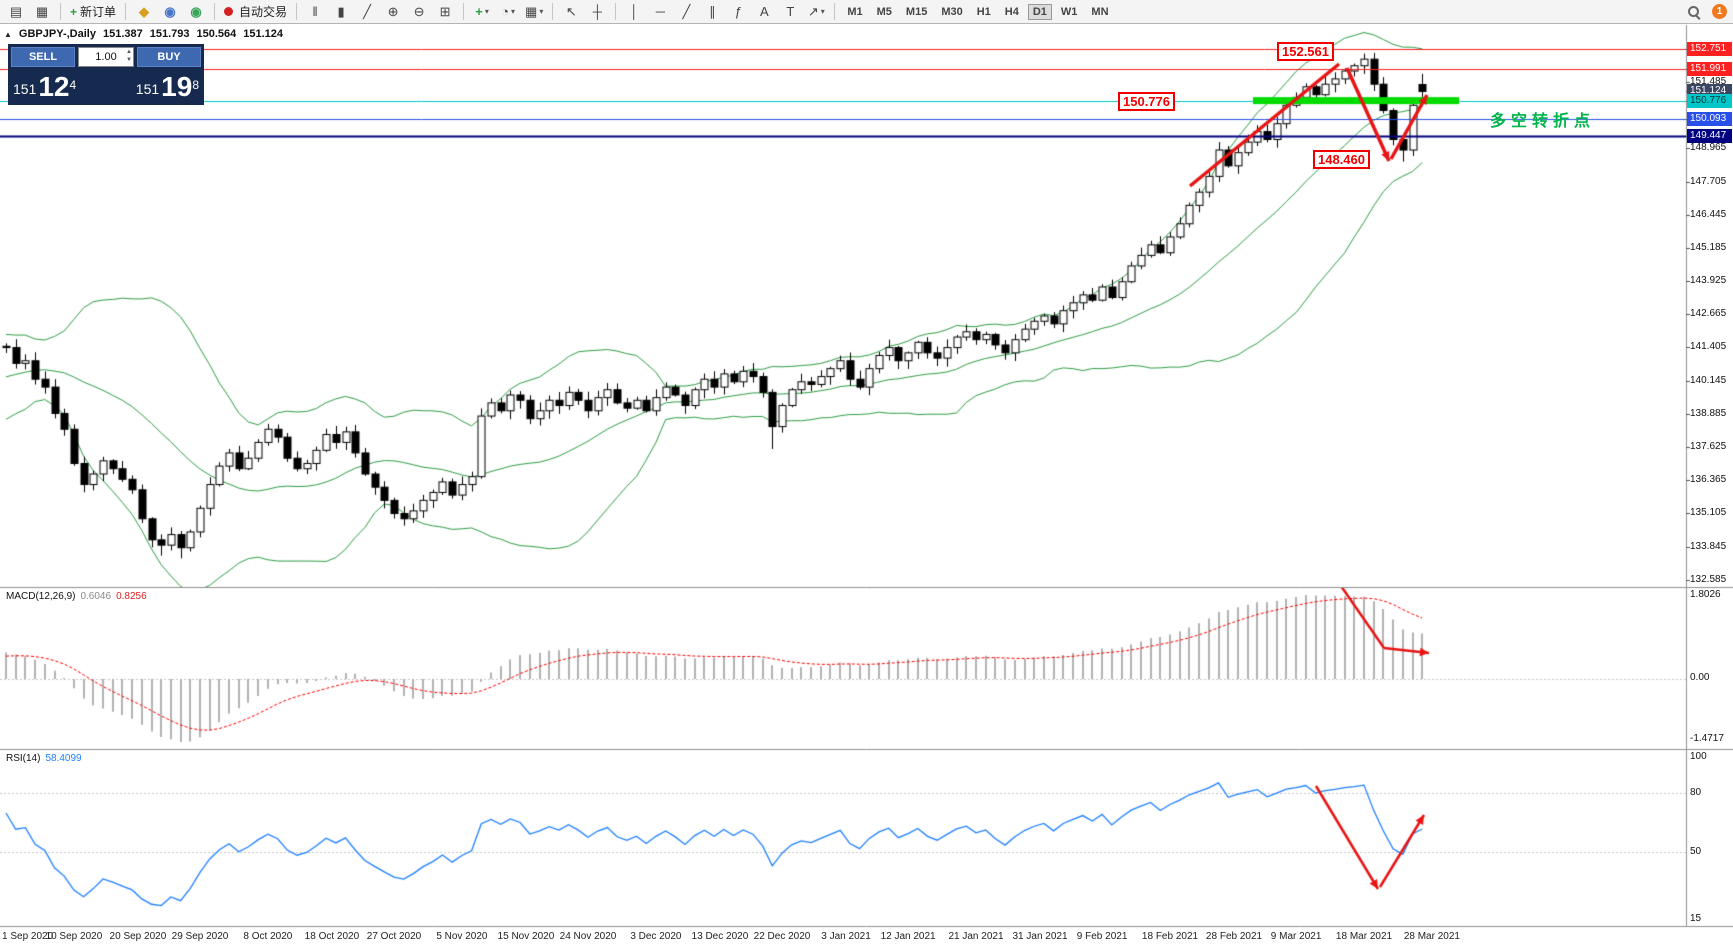 This screenshot has width=1733, height=949. Describe the element at coordinates (462, 936) in the screenshot. I see `date-label: 5 Nov 2020` at that location.